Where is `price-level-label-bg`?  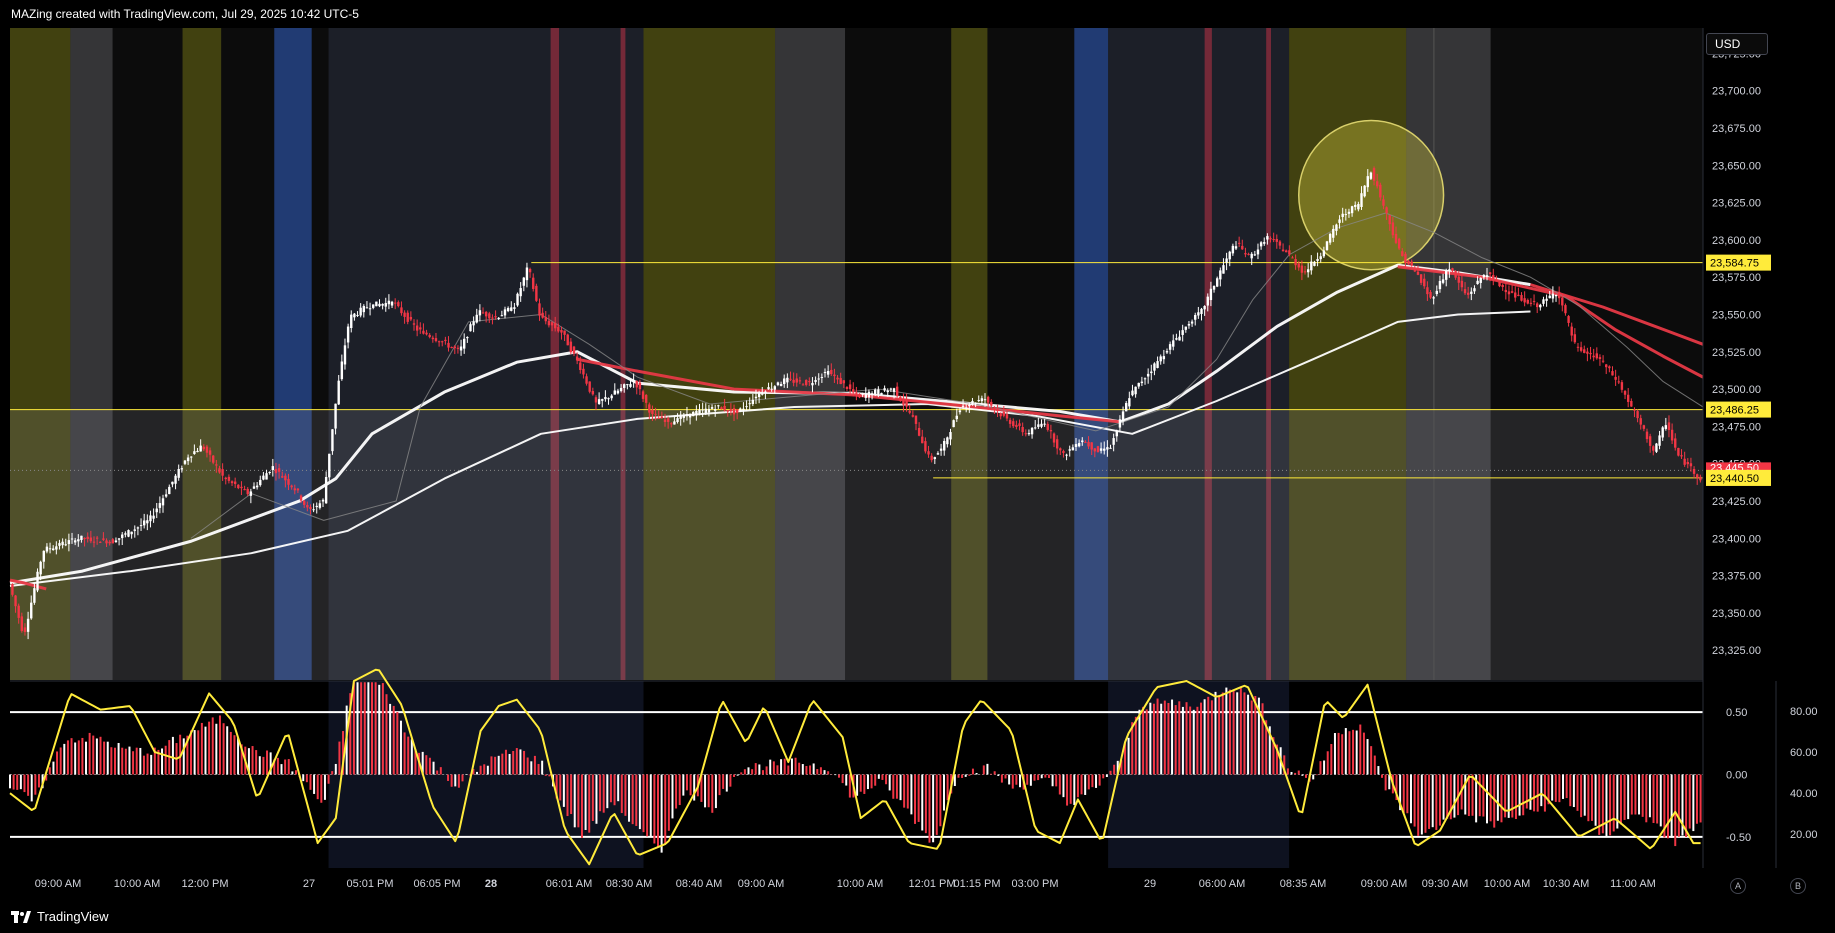
price-level-label-bg is located at coordinates (1738, 477).